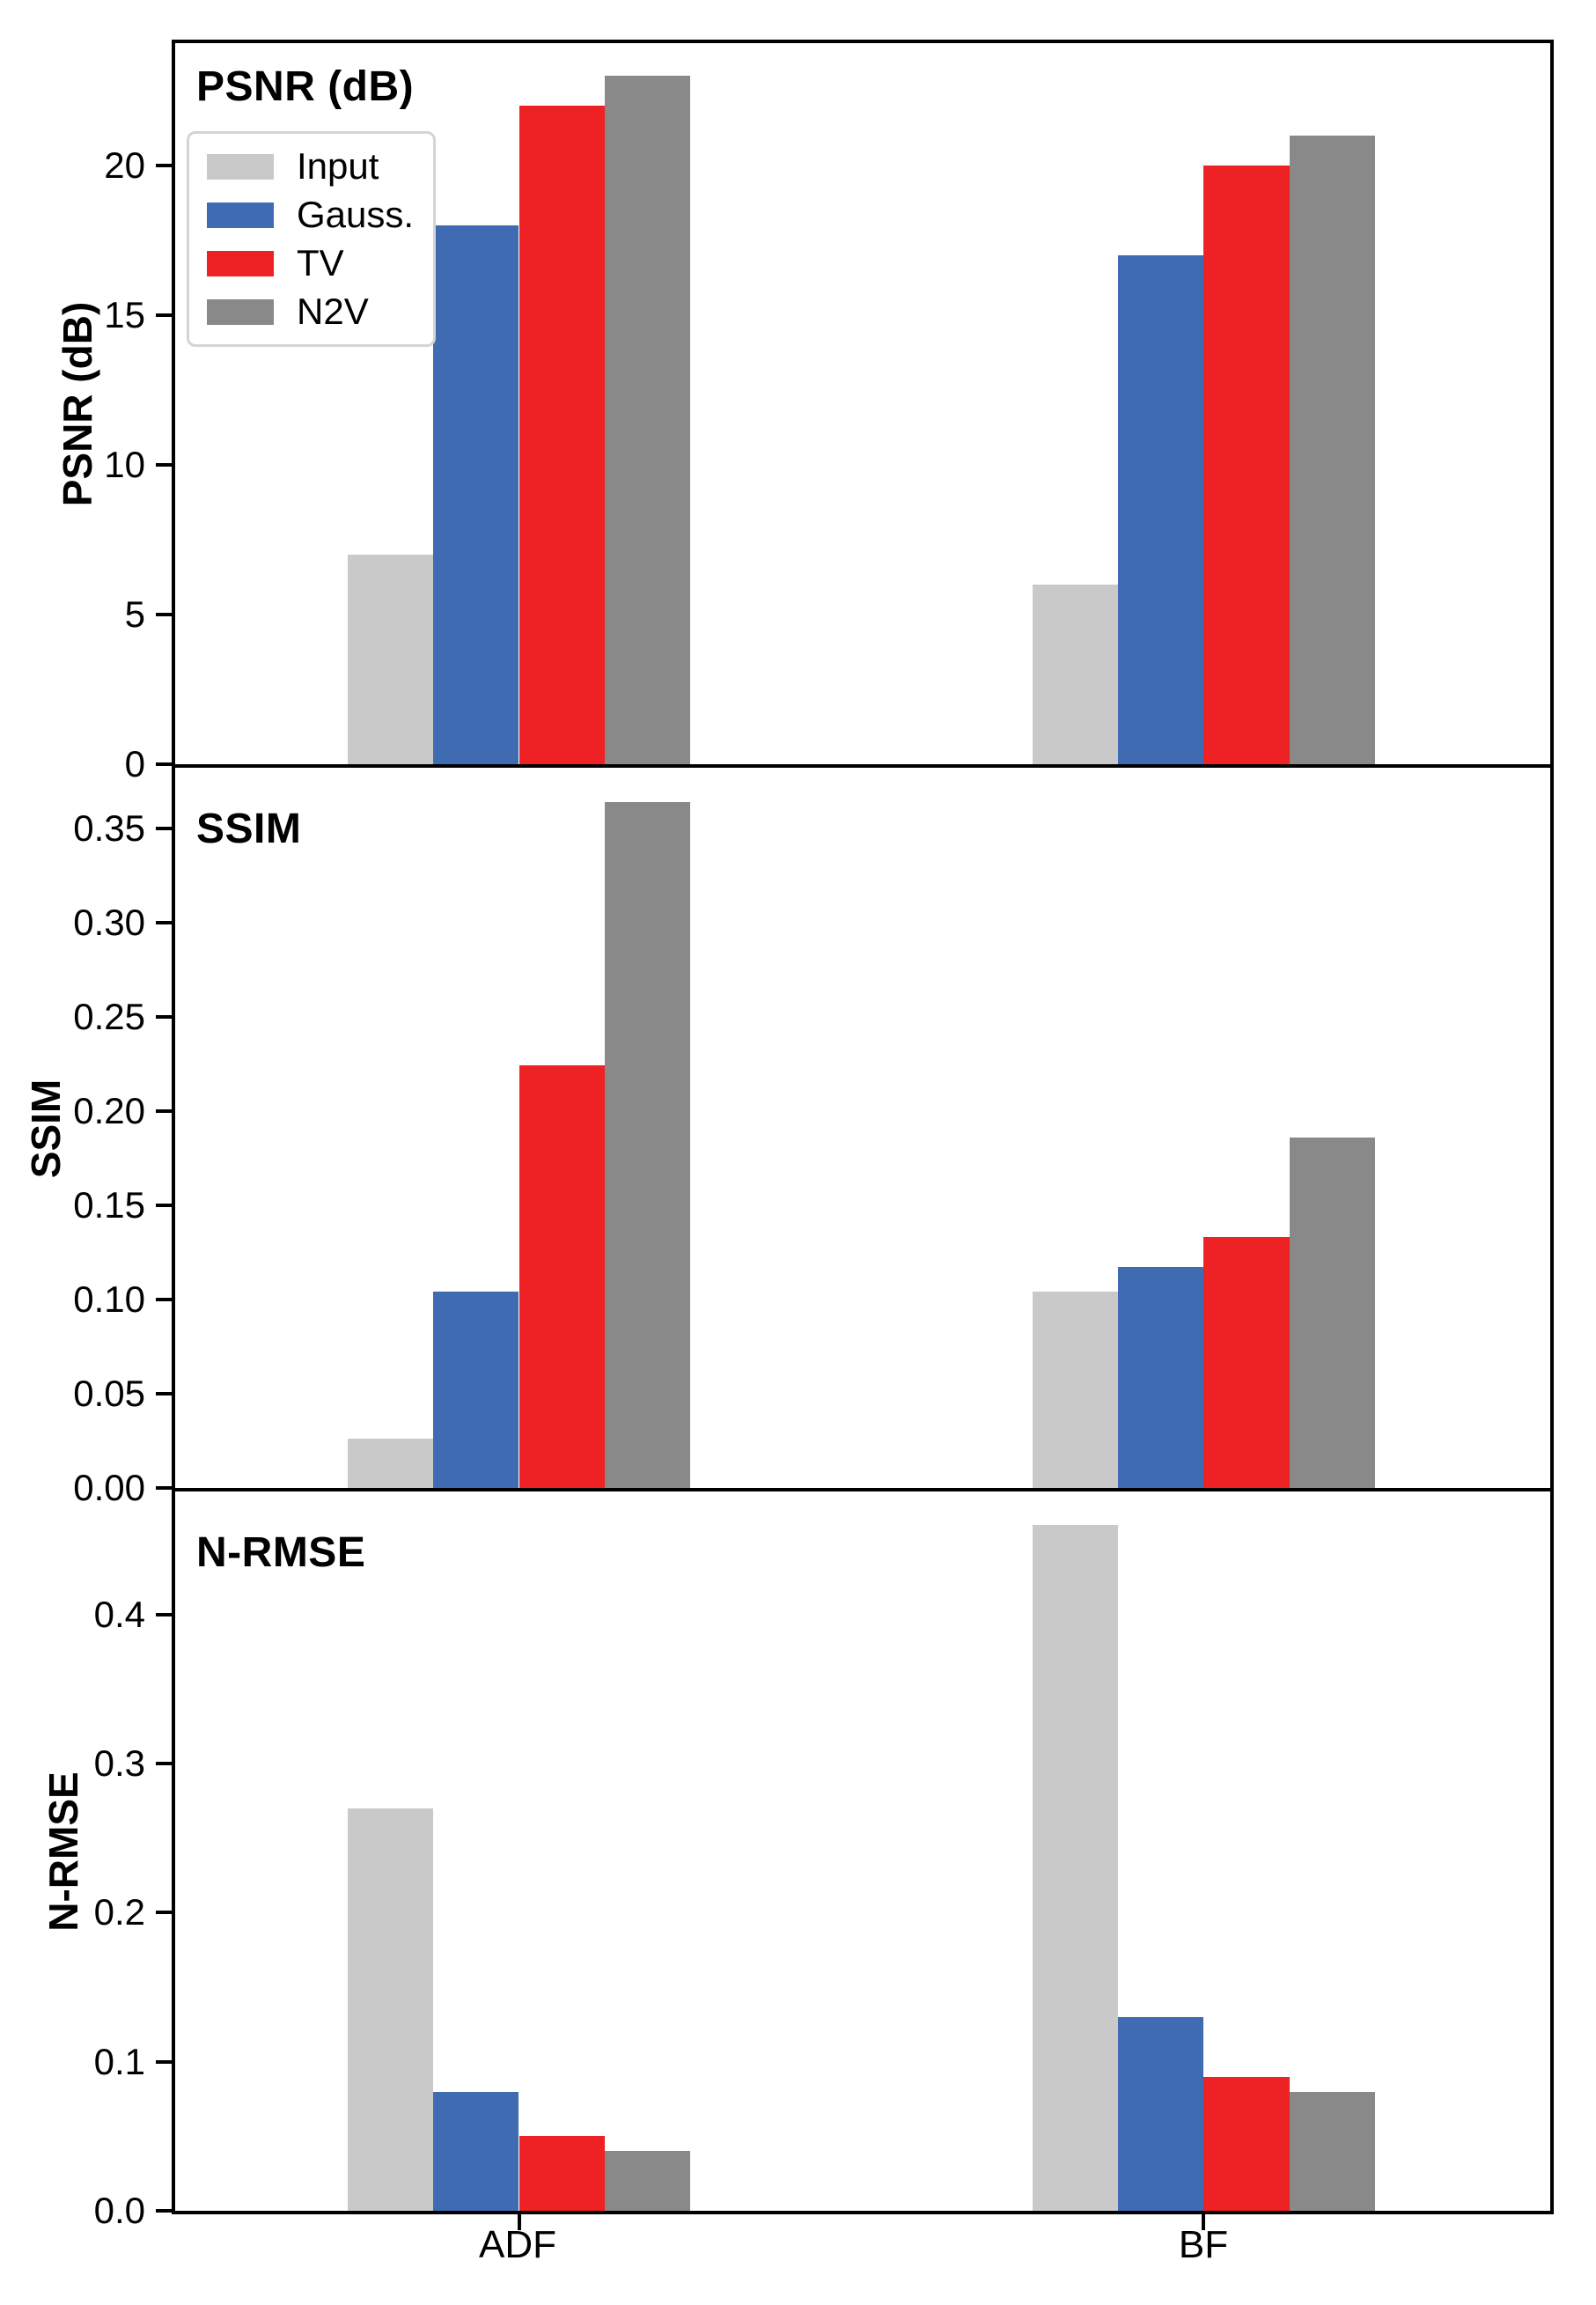  Describe the element at coordinates (306, 86) in the screenshot. I see `panel-title-psnr: PSNR (dB)` at that location.